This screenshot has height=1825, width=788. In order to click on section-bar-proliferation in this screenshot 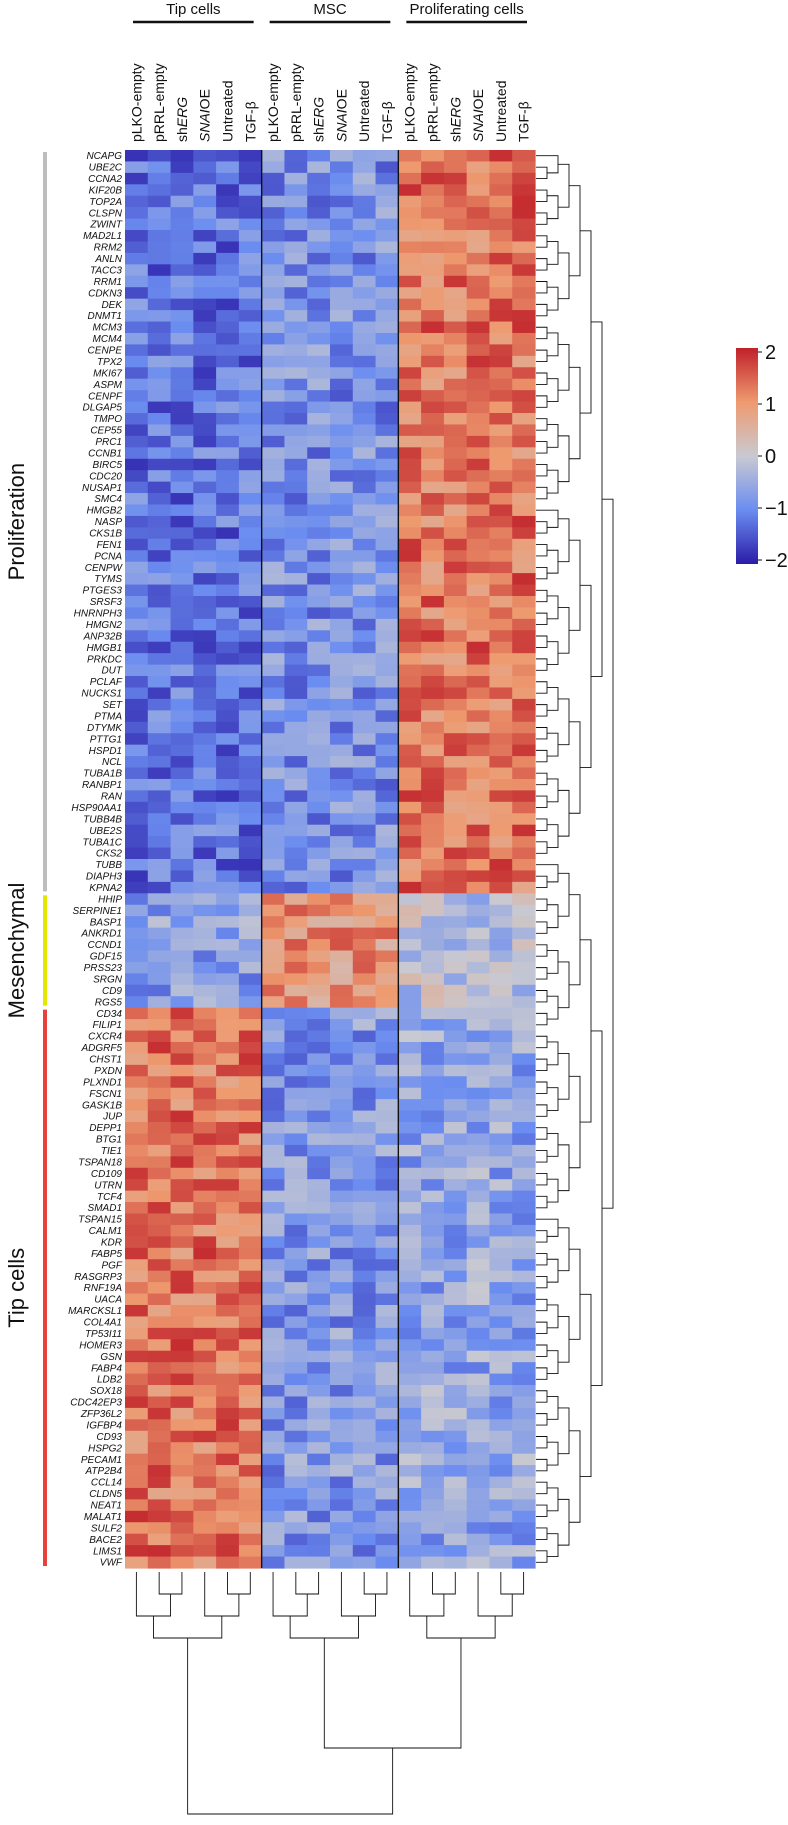, I will do `click(45, 522)`.